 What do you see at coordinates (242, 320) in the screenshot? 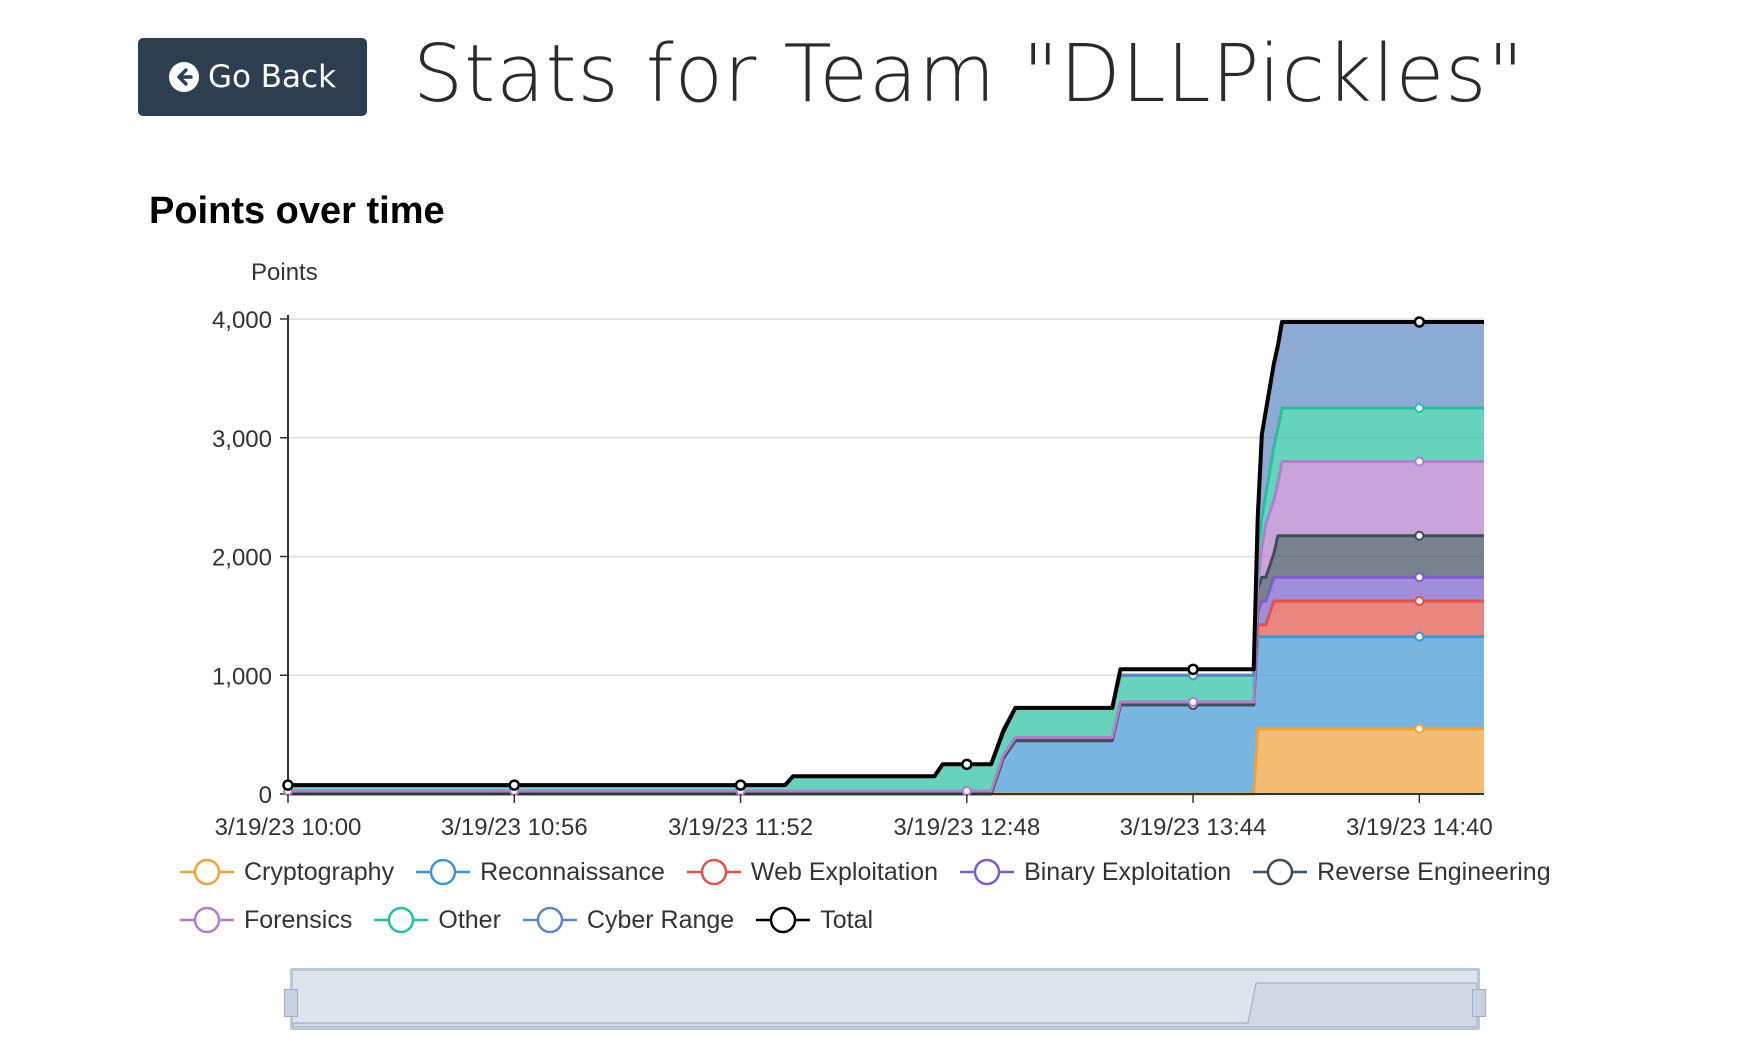
I see `y-tick-label: 4,000` at bounding box center [242, 320].